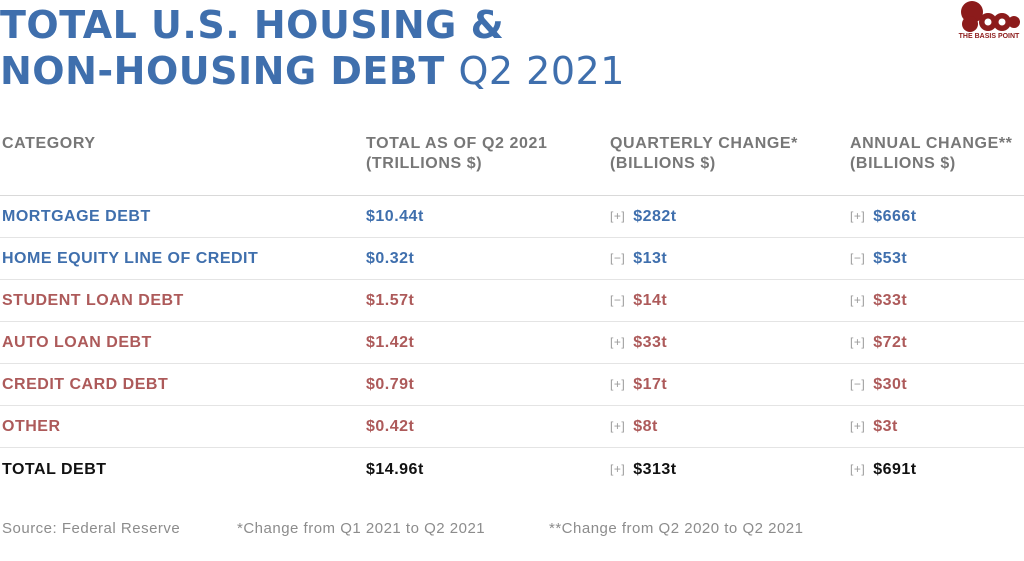 The width and height of the screenshot is (1024, 561). What do you see at coordinates (512, 217) in the screenshot?
I see `table-row: MORTGAGE DEBT $10.44t [+] $282t [+] $666t` at bounding box center [512, 217].